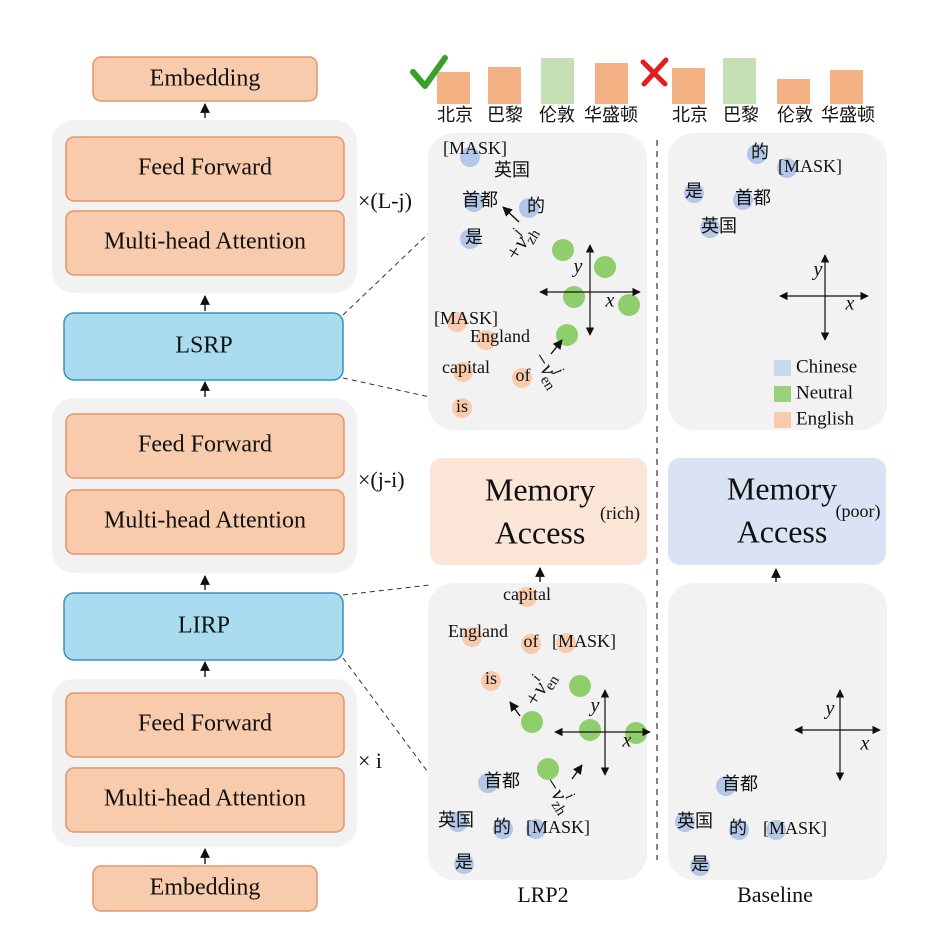  I want to click on check-mark, so click(429, 72).